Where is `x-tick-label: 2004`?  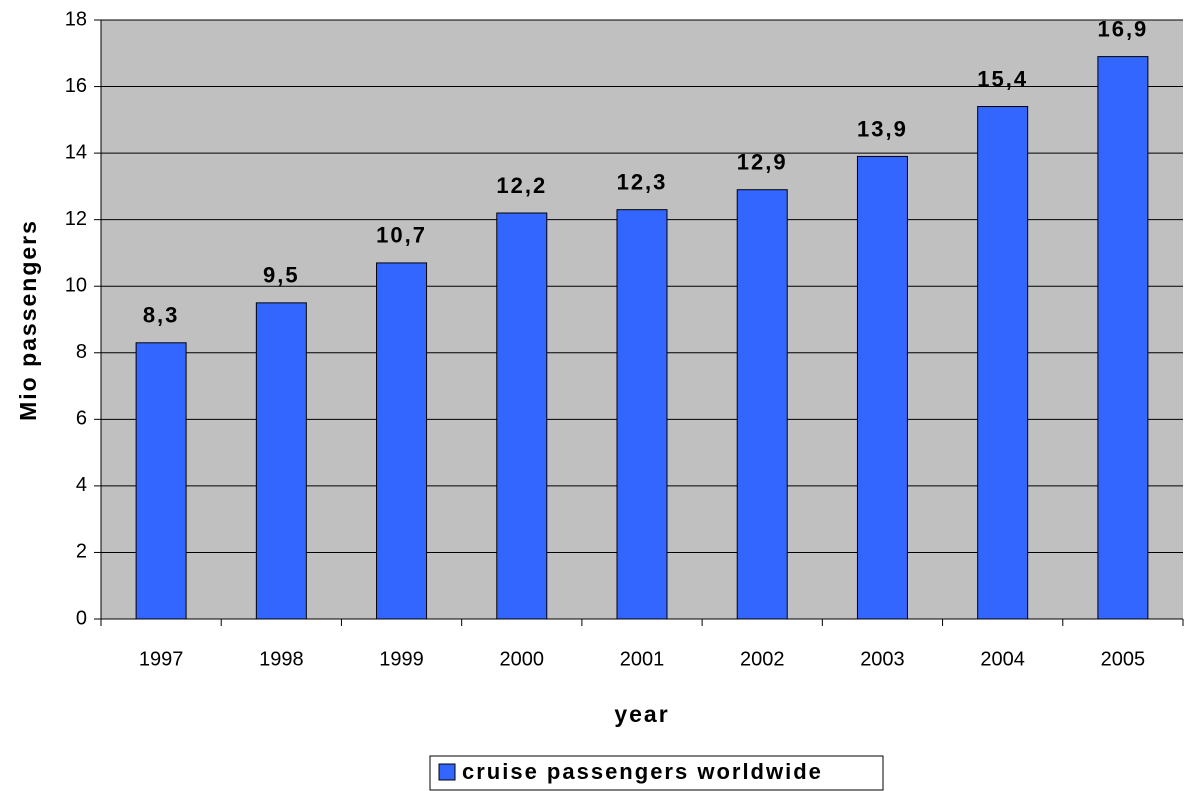
x-tick-label: 2004 is located at coordinates (1002, 659).